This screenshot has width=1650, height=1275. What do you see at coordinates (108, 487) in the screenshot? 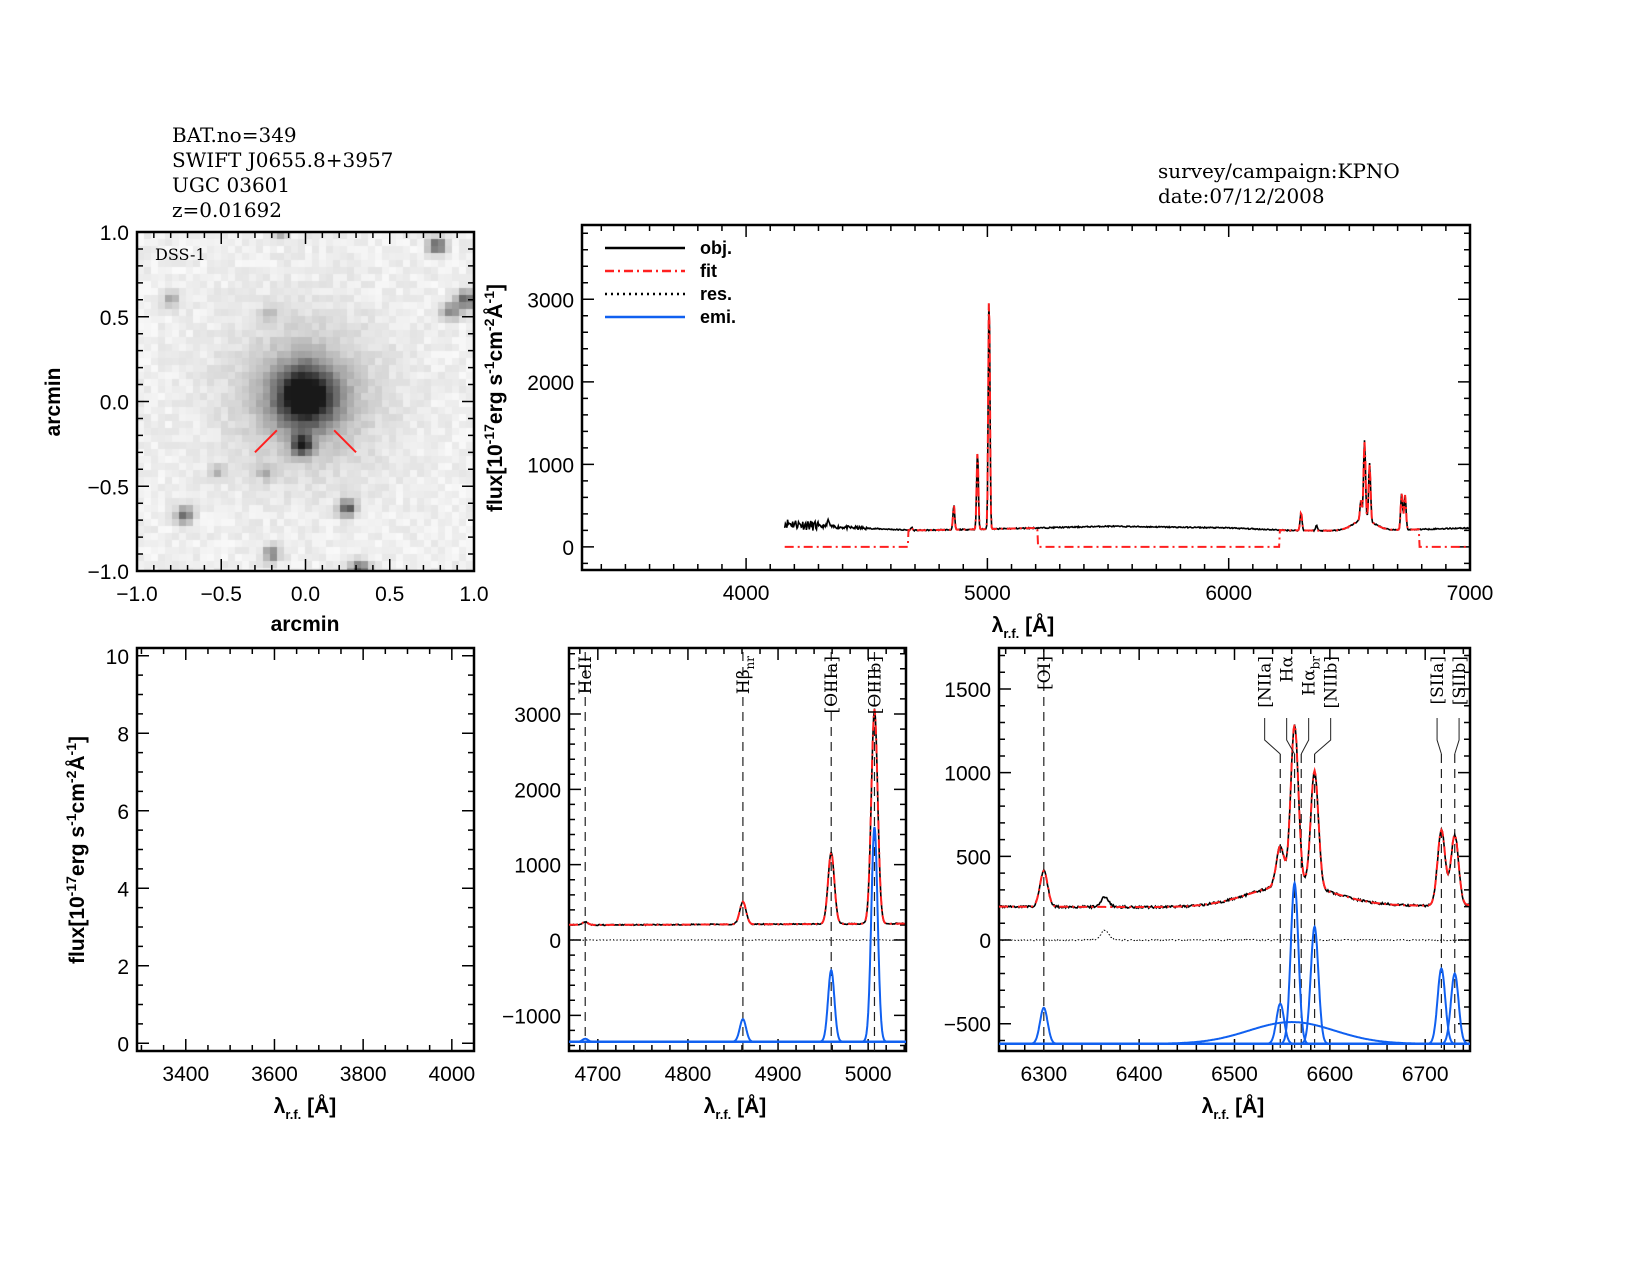
I see `y-tick-label: −0.5` at bounding box center [108, 487].